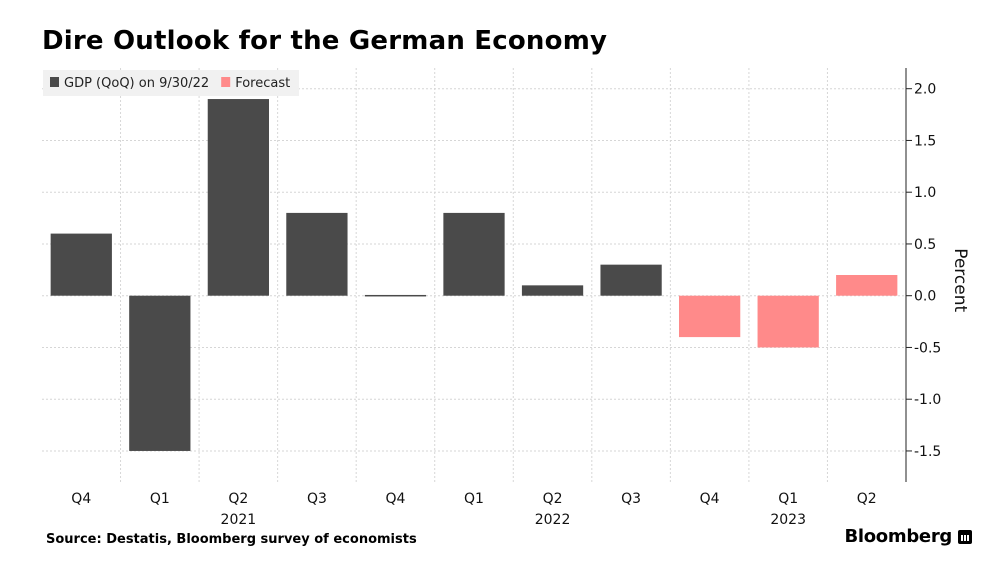 This screenshot has width=1008, height=585. Describe the element at coordinates (788, 520) in the screenshot. I see `x-year-label: 2023` at that location.